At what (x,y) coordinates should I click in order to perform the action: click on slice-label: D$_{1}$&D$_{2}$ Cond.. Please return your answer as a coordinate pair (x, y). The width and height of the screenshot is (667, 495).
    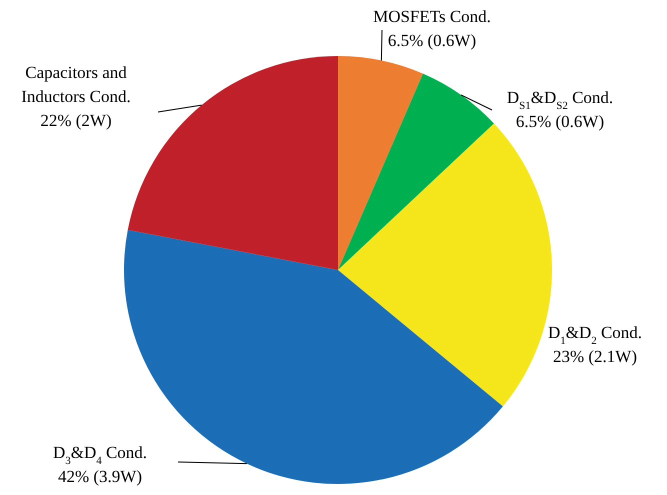
    Looking at the image, I should click on (595, 335).